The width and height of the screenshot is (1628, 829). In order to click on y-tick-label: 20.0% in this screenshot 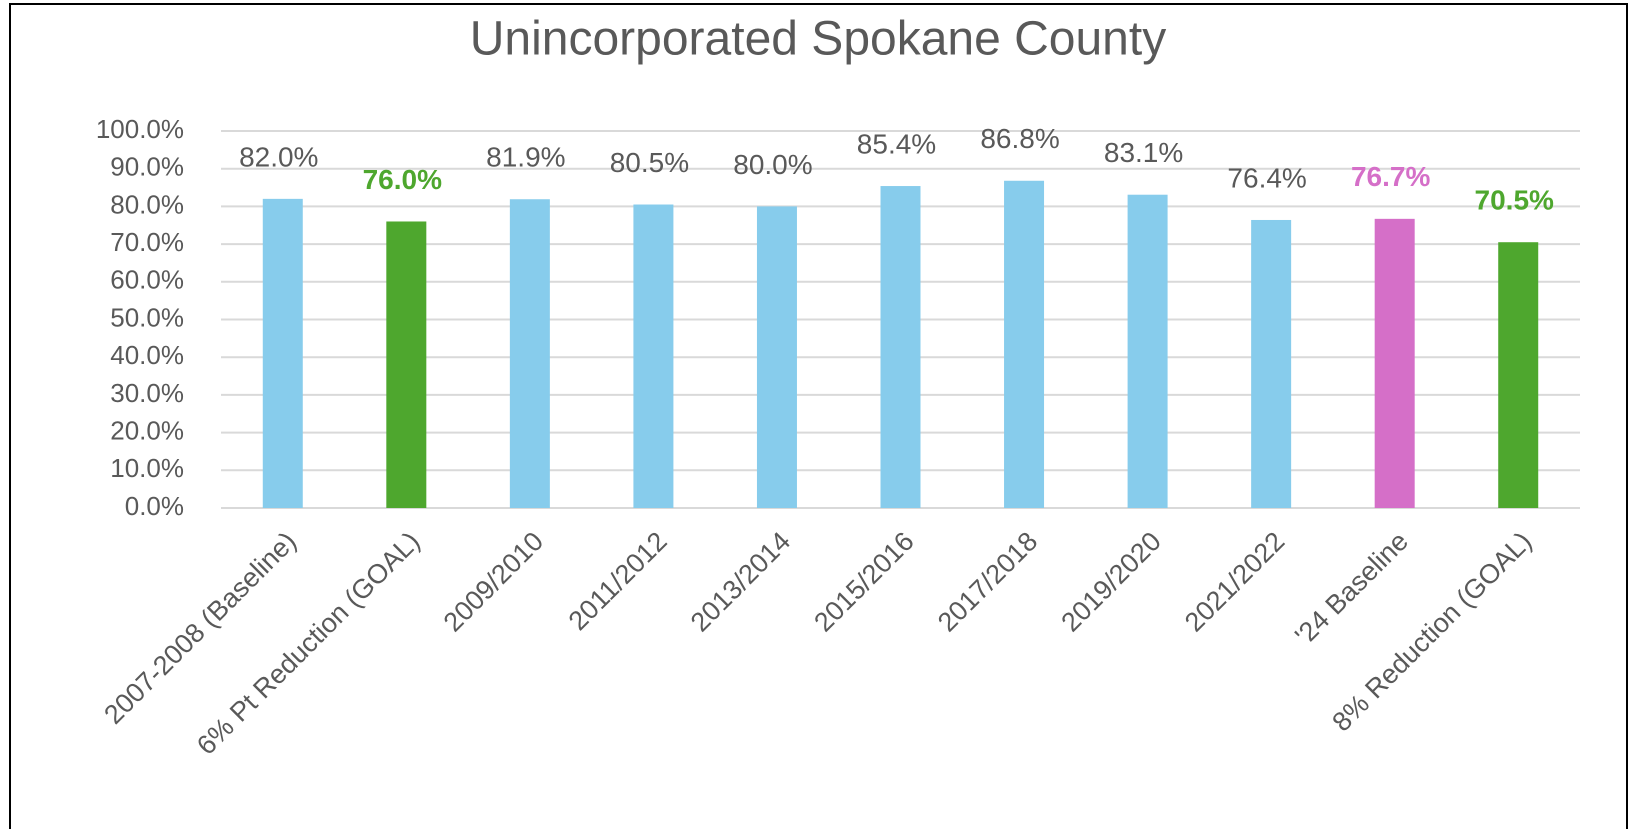, I will do `click(147, 430)`.